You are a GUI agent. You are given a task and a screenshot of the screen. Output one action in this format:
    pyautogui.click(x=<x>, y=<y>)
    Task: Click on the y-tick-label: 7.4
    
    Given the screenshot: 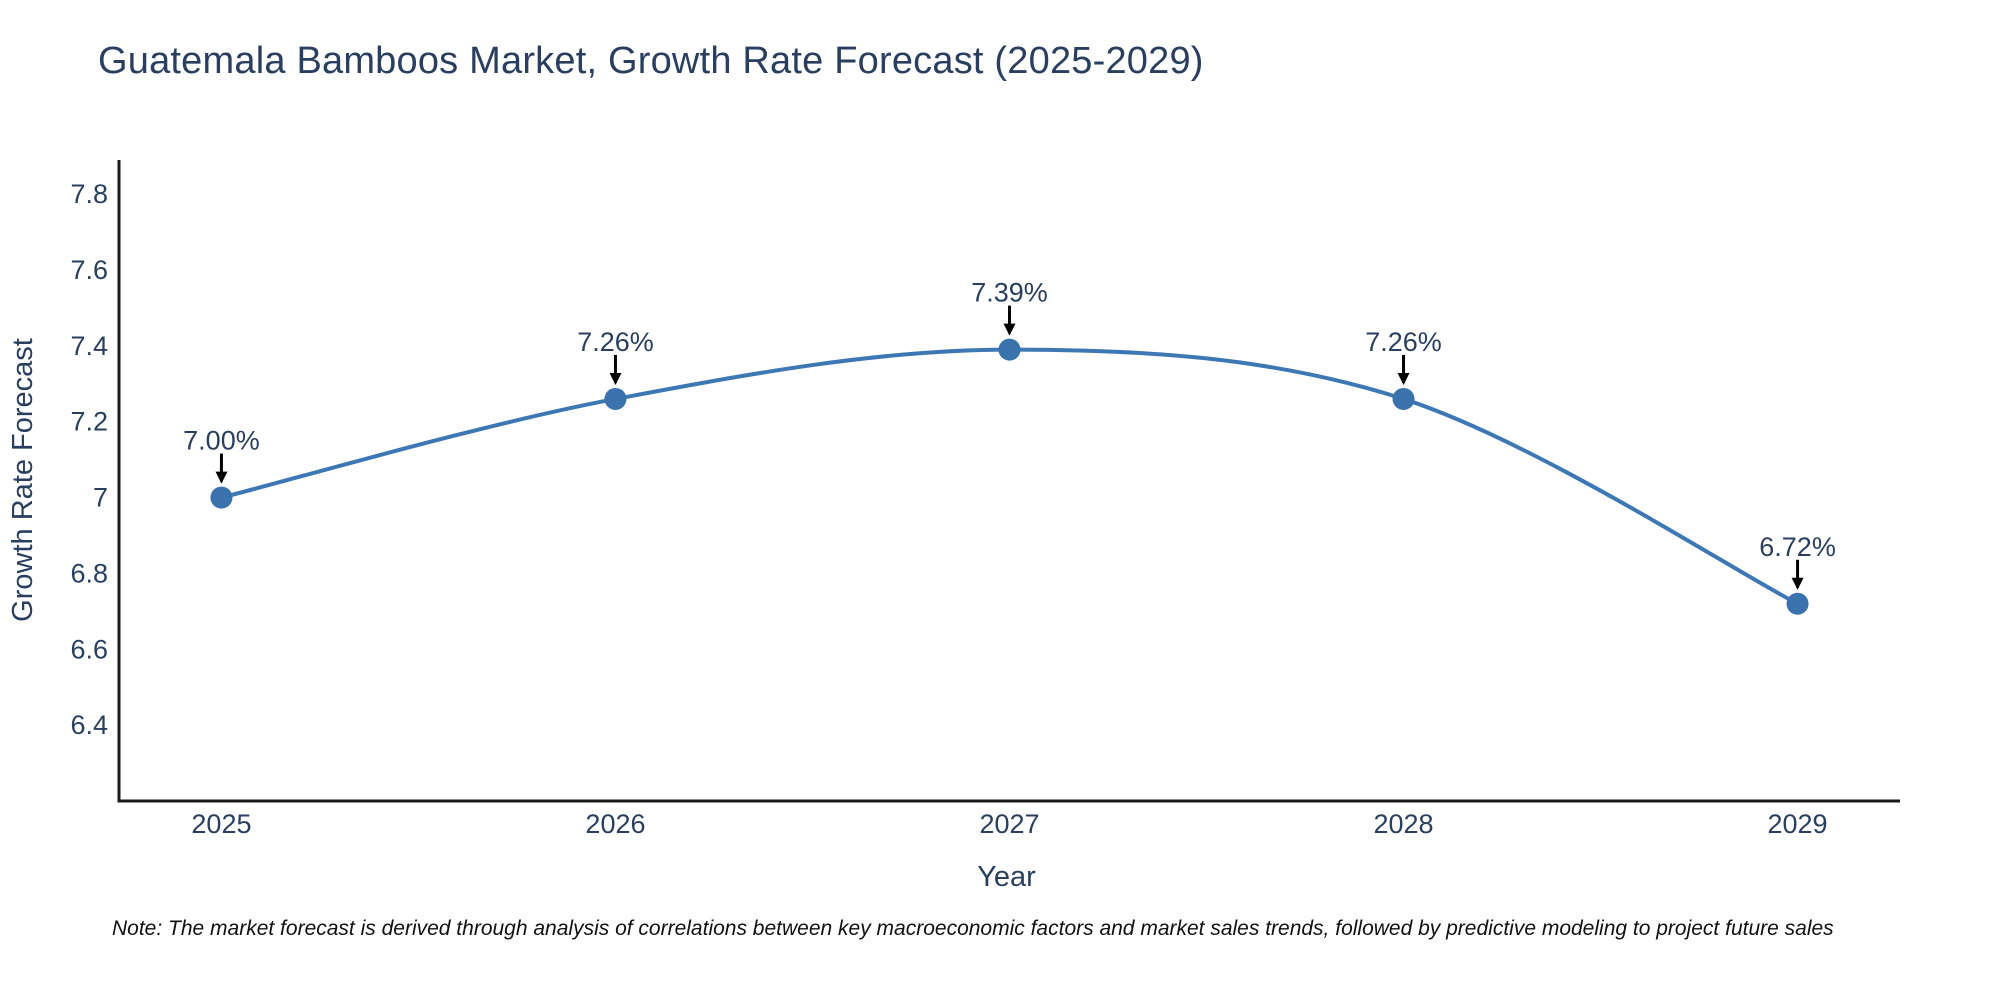 What is the action you would take?
    pyautogui.click(x=89, y=346)
    